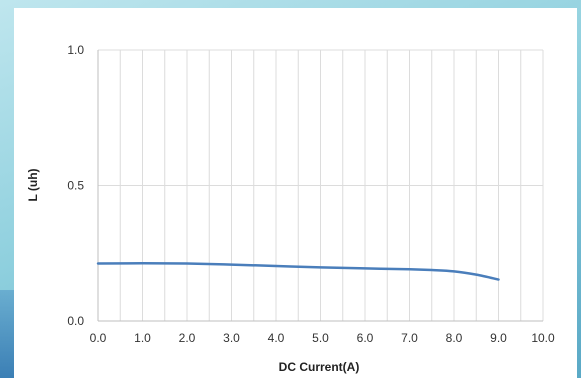 The height and width of the screenshot is (378, 581). What do you see at coordinates (543, 338) in the screenshot?
I see `x-tick-label: 10.0` at bounding box center [543, 338].